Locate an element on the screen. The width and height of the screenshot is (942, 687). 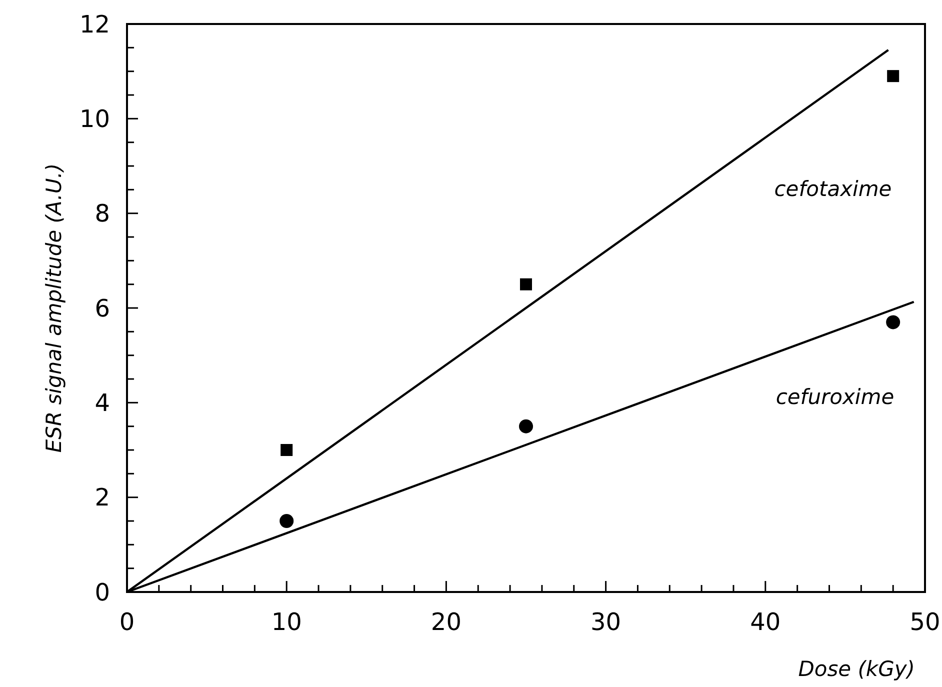
annotation: cefuroxime is located at coordinates (835, 397).